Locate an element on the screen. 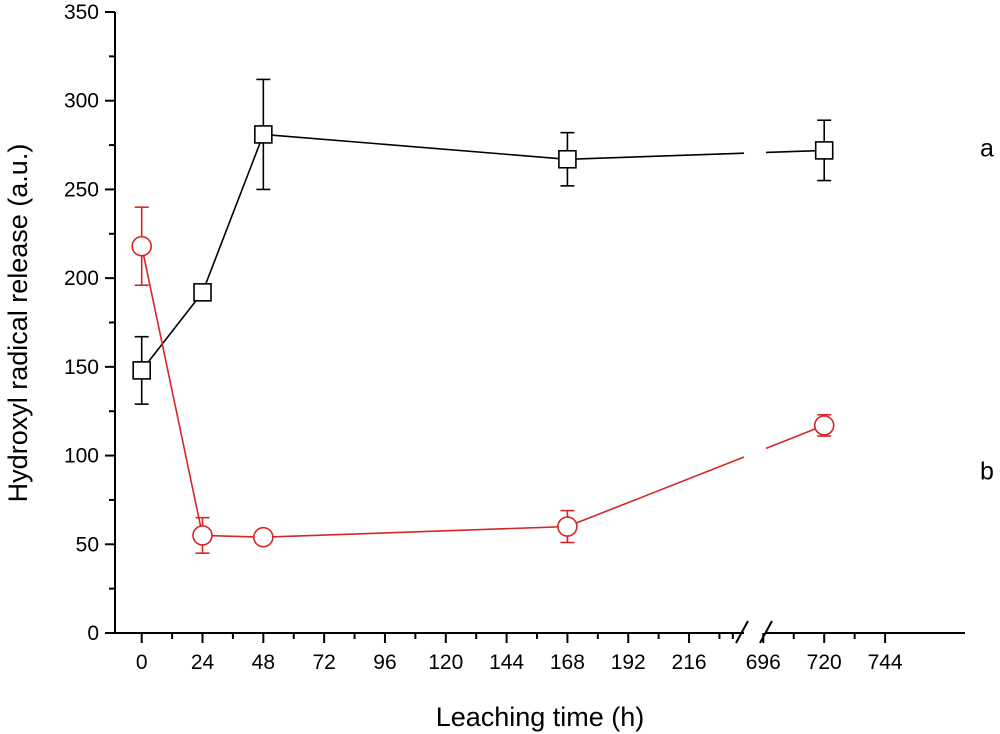 The height and width of the screenshot is (734, 1000). x-tick-label: 120 is located at coordinates (445, 662).